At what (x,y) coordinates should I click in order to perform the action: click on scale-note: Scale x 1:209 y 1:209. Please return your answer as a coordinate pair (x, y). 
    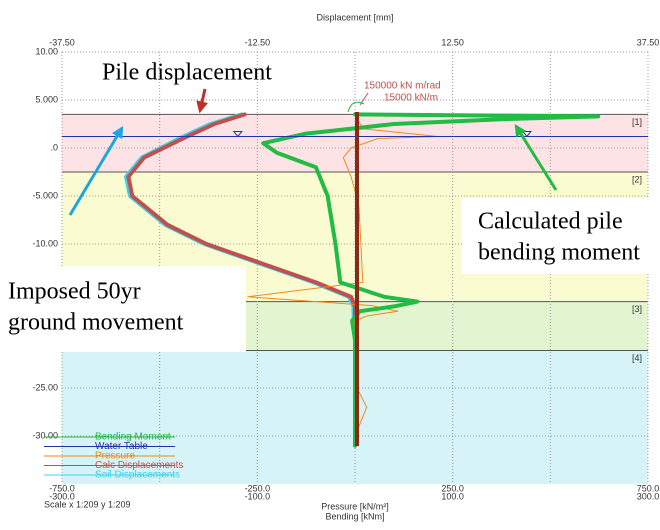
    Looking at the image, I should click on (87, 504).